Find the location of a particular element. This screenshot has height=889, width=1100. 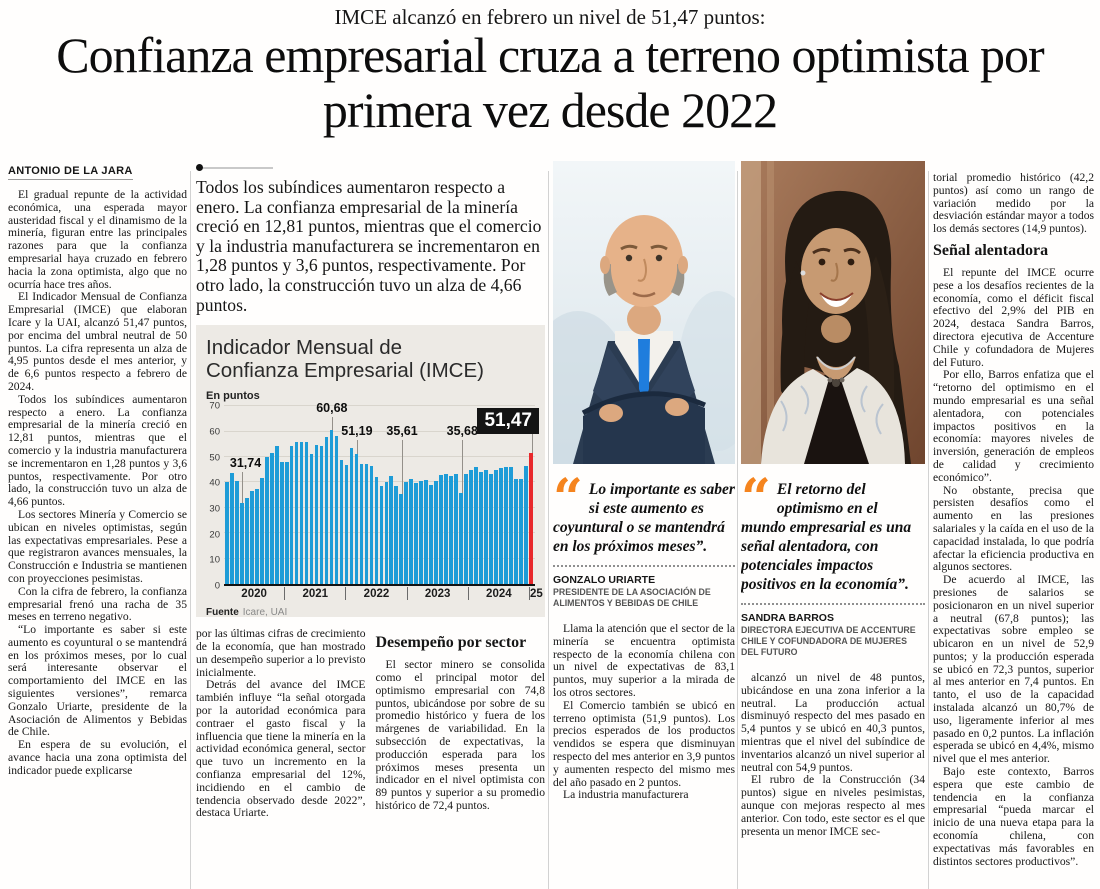

dotted-divider is located at coordinates (644, 566).